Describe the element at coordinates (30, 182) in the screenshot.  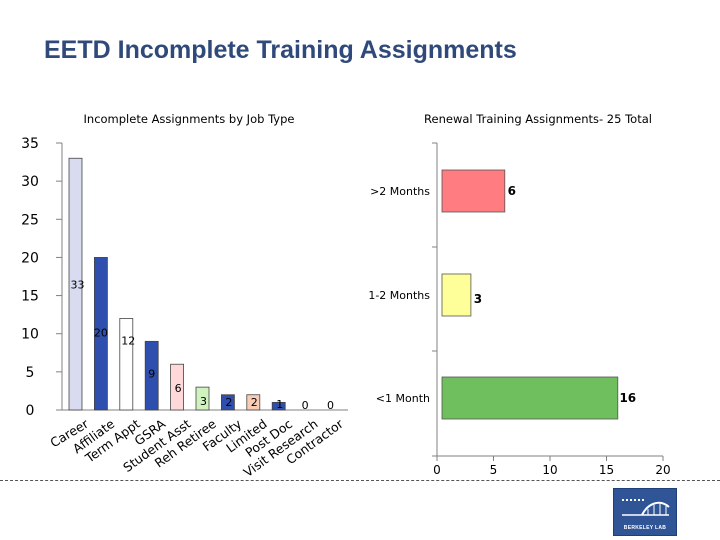
I see `left-y-tick-label: 30` at that location.